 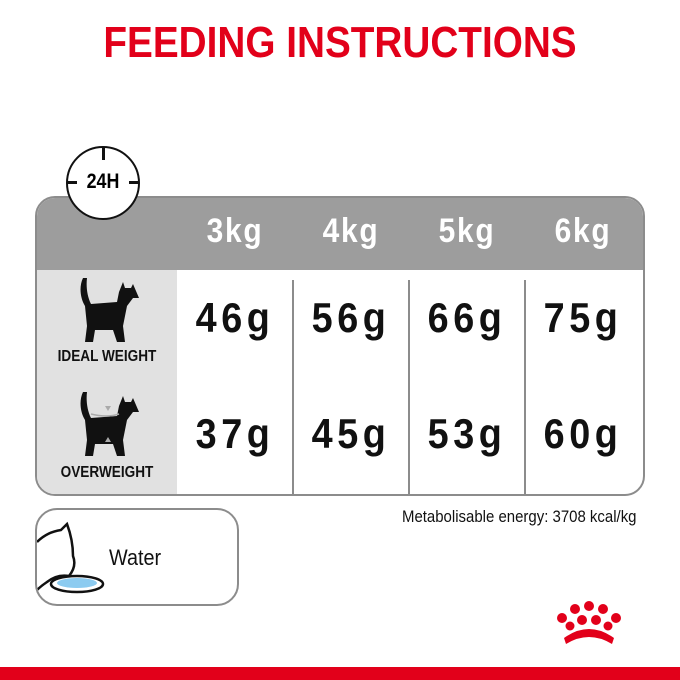 I want to click on page-title: FEEDING INSTRUCTIONS, so click(x=340, y=42).